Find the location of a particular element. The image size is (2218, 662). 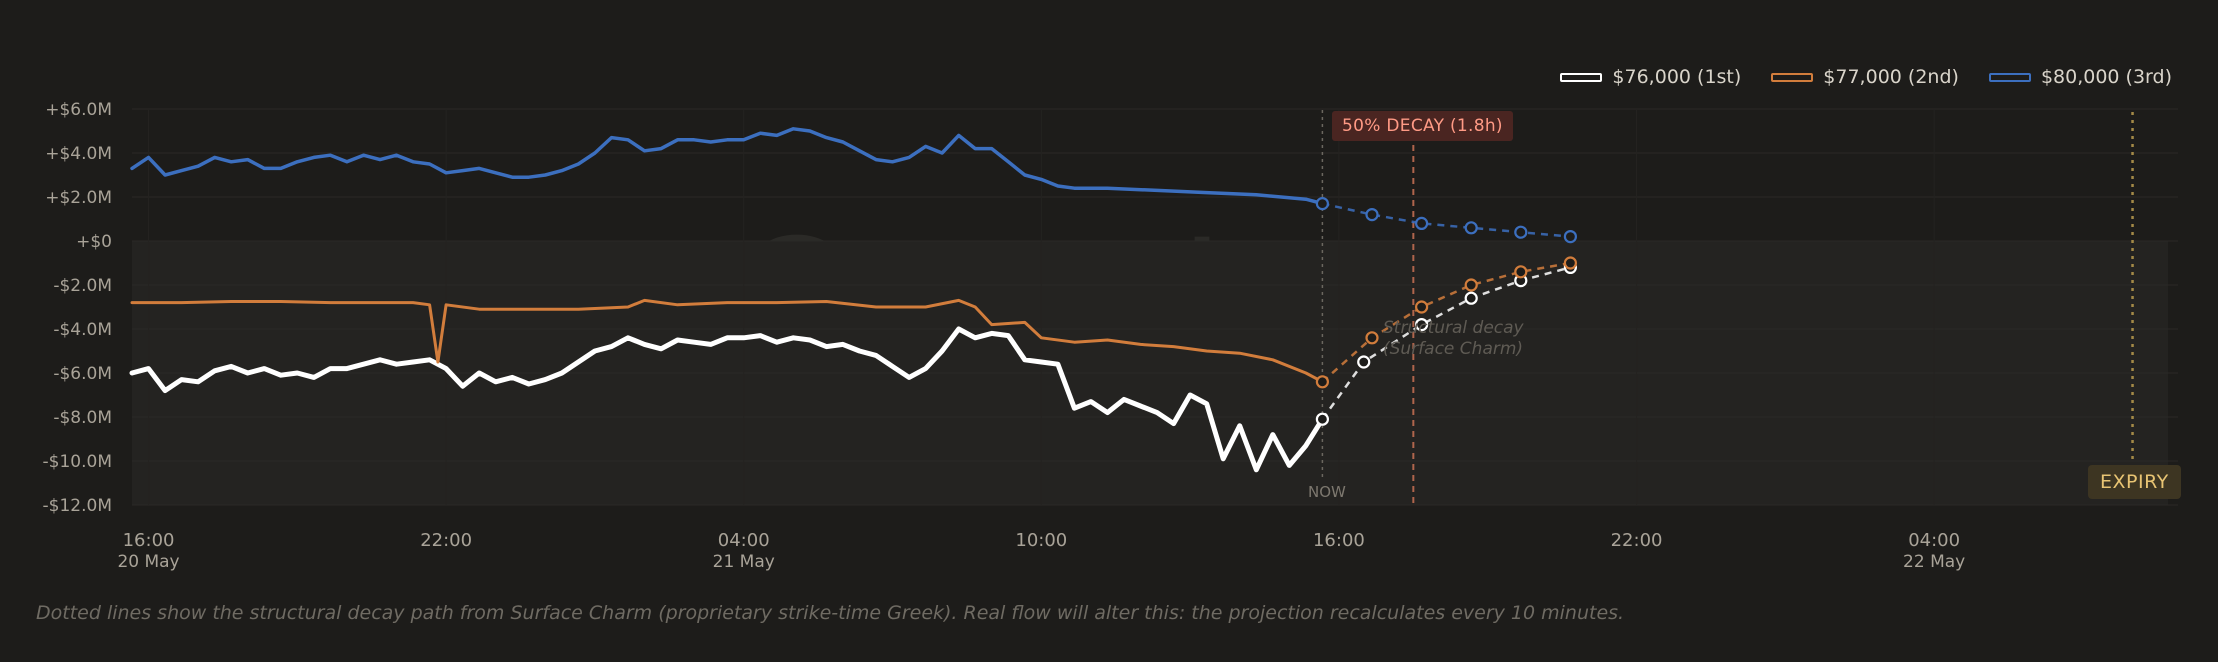

y-tick-label-9: -$12.0M is located at coordinates (77, 506).